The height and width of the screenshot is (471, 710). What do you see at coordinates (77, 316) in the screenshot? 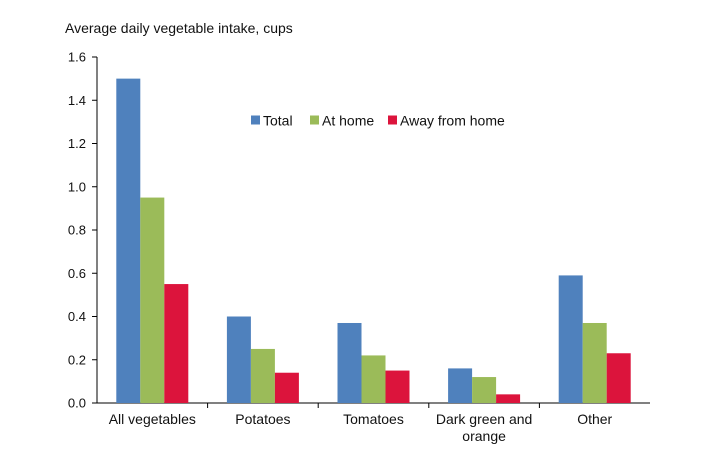
I see `y-tick-label: 0.4` at bounding box center [77, 316].